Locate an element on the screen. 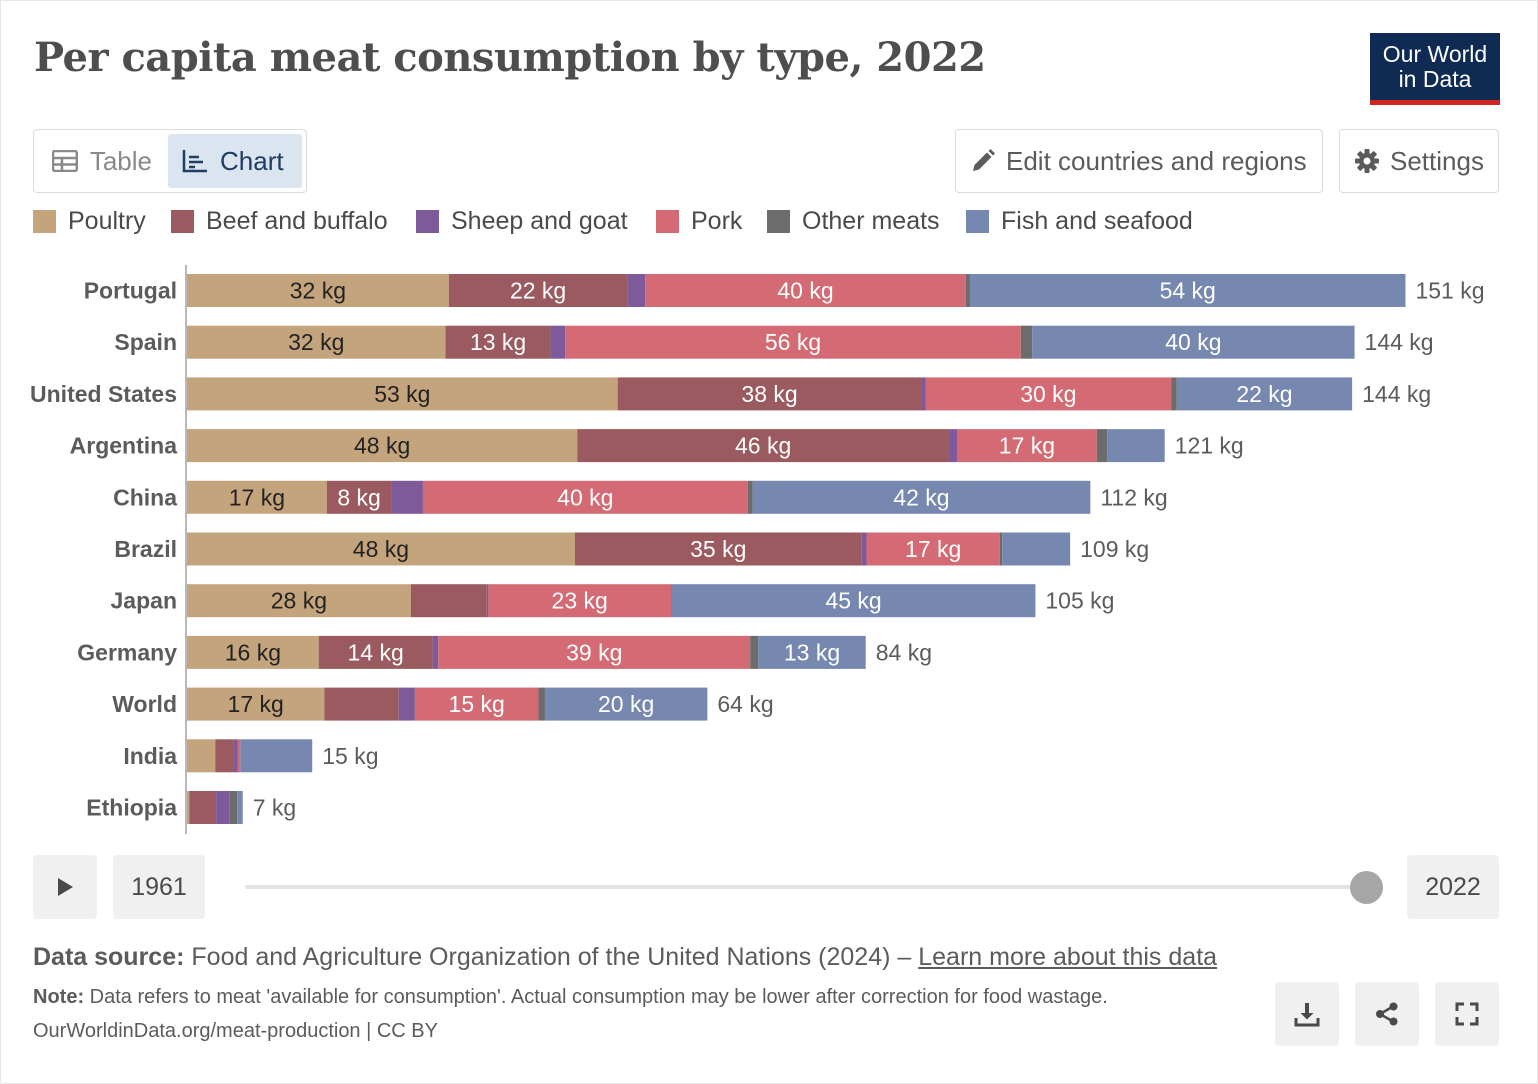 Image resolution: width=1538 pixels, height=1084 pixels. bar-spain-poultry is located at coordinates (316, 342).